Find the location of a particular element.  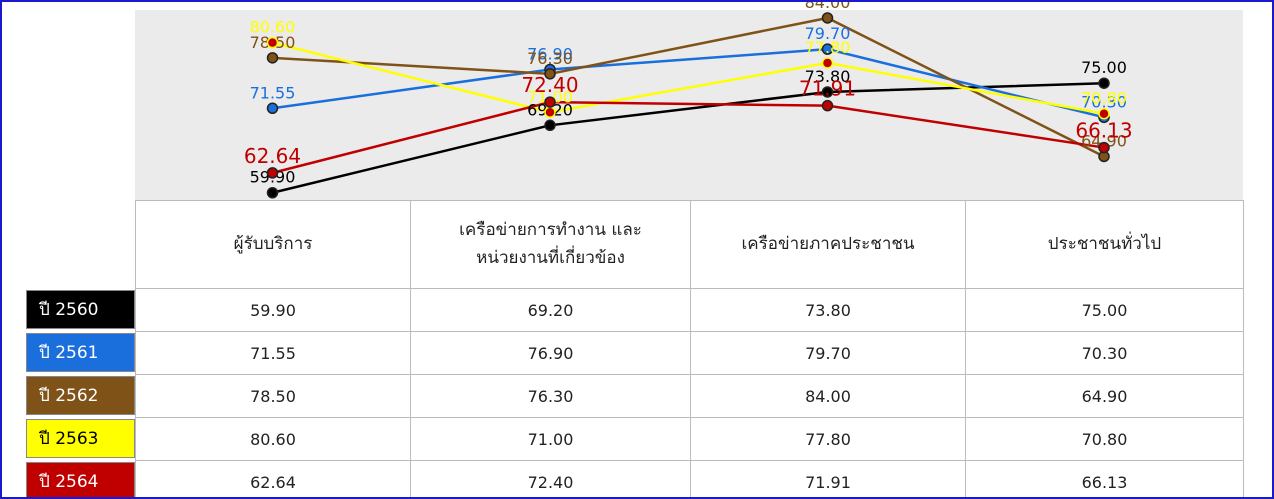

table-cell: 71.91 is located at coordinates (828, 478).